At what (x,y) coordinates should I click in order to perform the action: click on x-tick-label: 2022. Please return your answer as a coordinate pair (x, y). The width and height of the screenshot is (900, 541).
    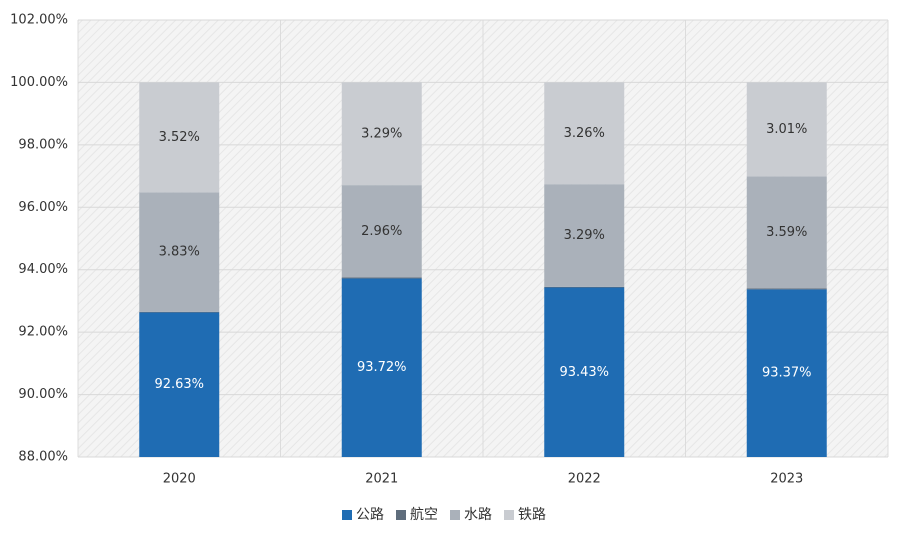
    Looking at the image, I should click on (584, 479).